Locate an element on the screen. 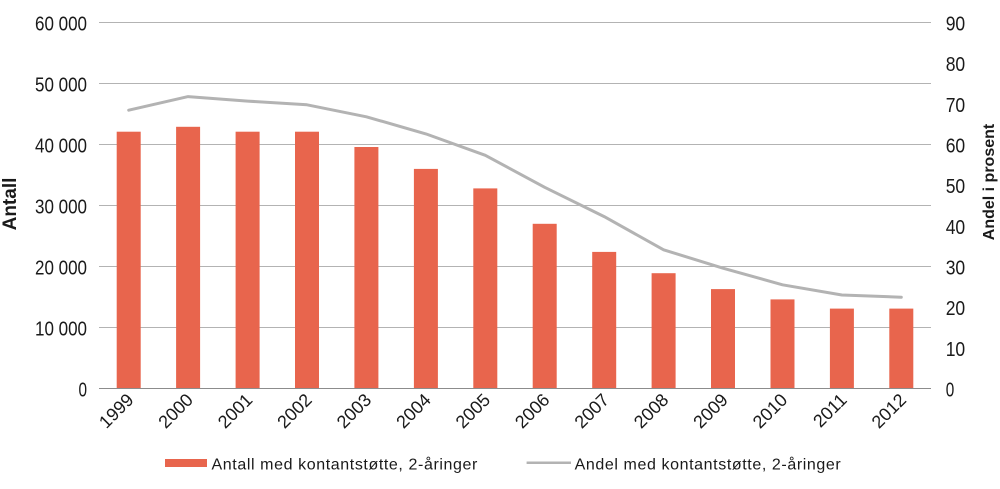 The height and width of the screenshot is (489, 1000). svg-text: 60 000 is located at coordinates (61, 25).